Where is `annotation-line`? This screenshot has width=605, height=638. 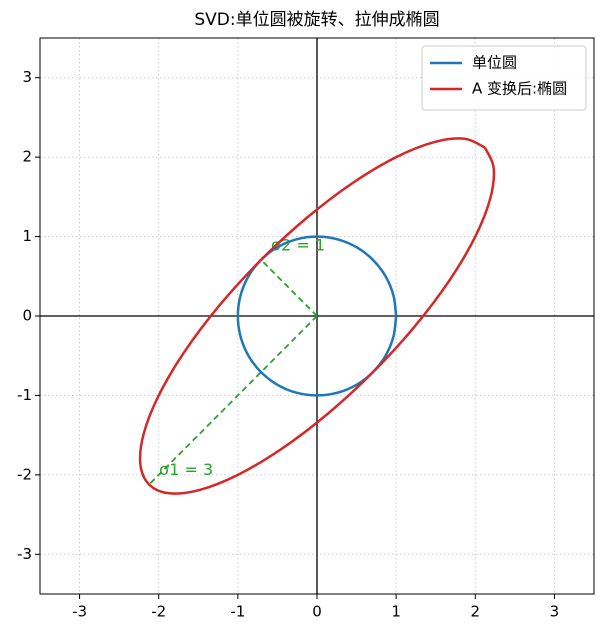
annotation-line is located at coordinates (289, 288).